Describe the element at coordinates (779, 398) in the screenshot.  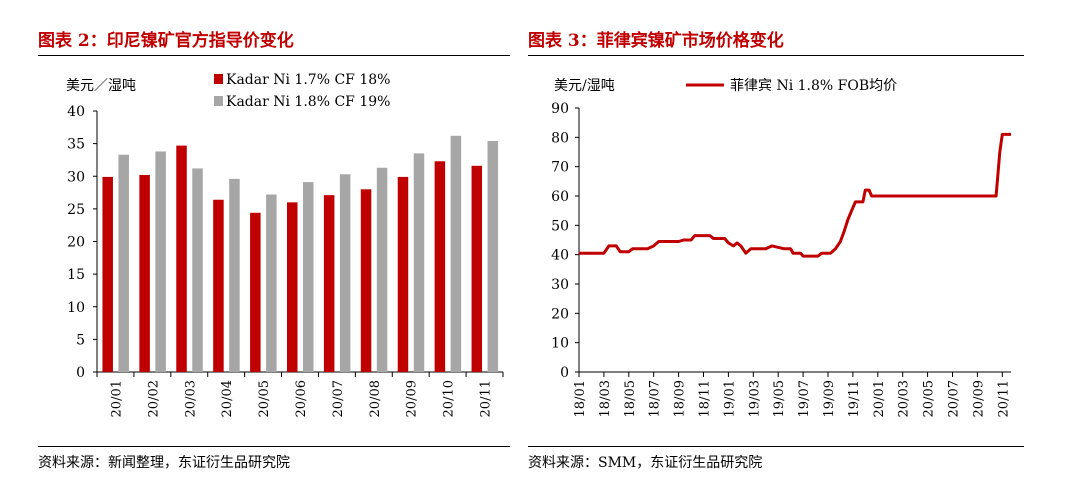
I see `x-tick-label: 19/05` at that location.